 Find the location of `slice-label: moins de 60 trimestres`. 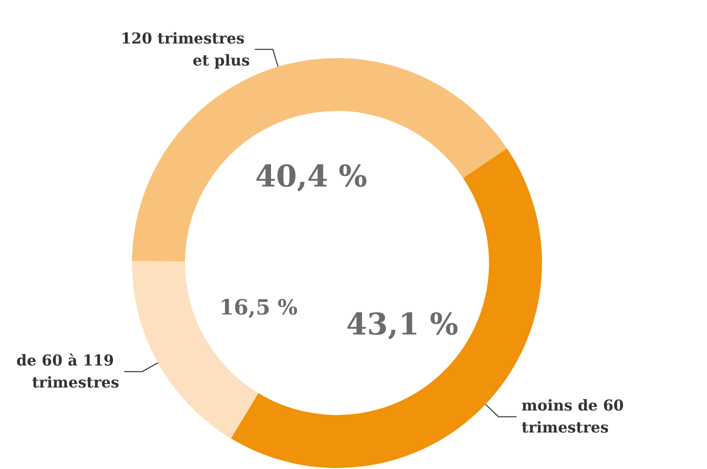

slice-label: moins de 60 trimestres is located at coordinates (576, 416).